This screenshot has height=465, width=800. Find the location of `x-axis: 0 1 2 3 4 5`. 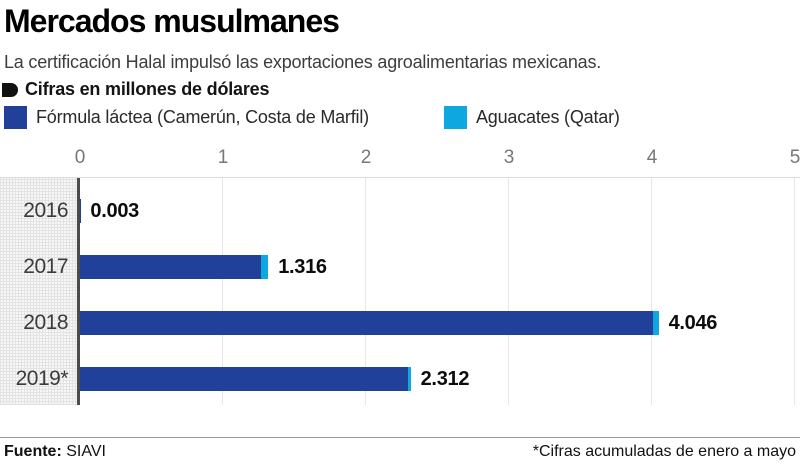

x-axis: 0 1 2 3 4 5 is located at coordinates (400, 159).